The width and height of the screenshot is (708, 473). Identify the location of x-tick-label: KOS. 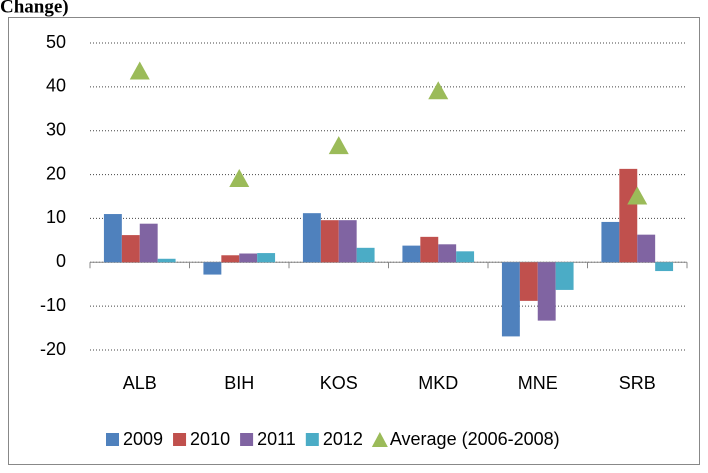
(339, 383).